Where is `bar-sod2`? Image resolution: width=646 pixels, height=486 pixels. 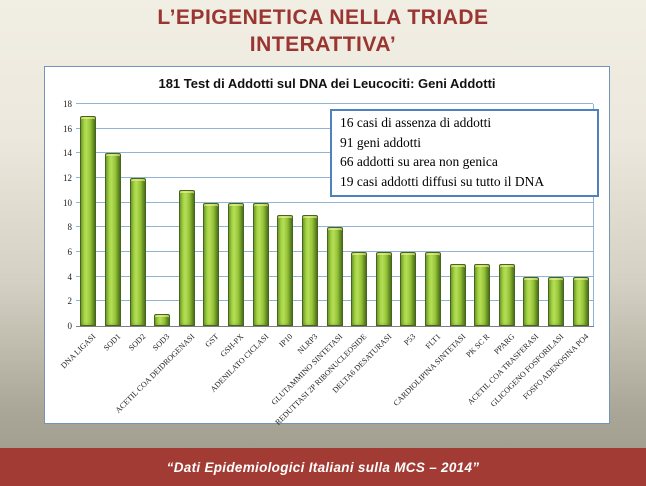 bar-sod2 is located at coordinates (137, 252).